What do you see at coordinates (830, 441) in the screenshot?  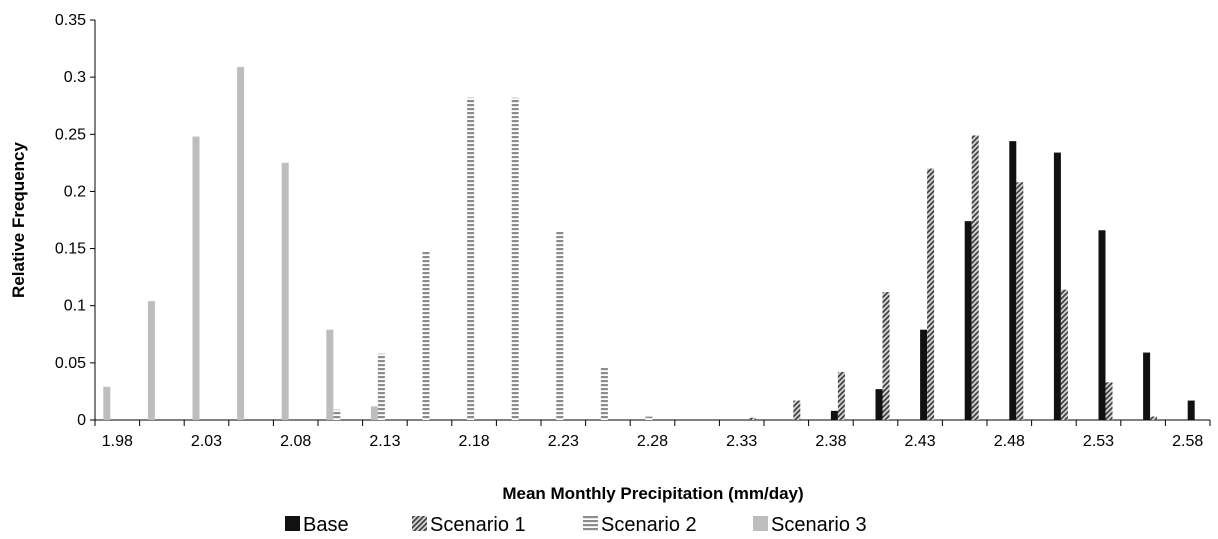 I see `x-tick-label: 2.38` at bounding box center [830, 441].